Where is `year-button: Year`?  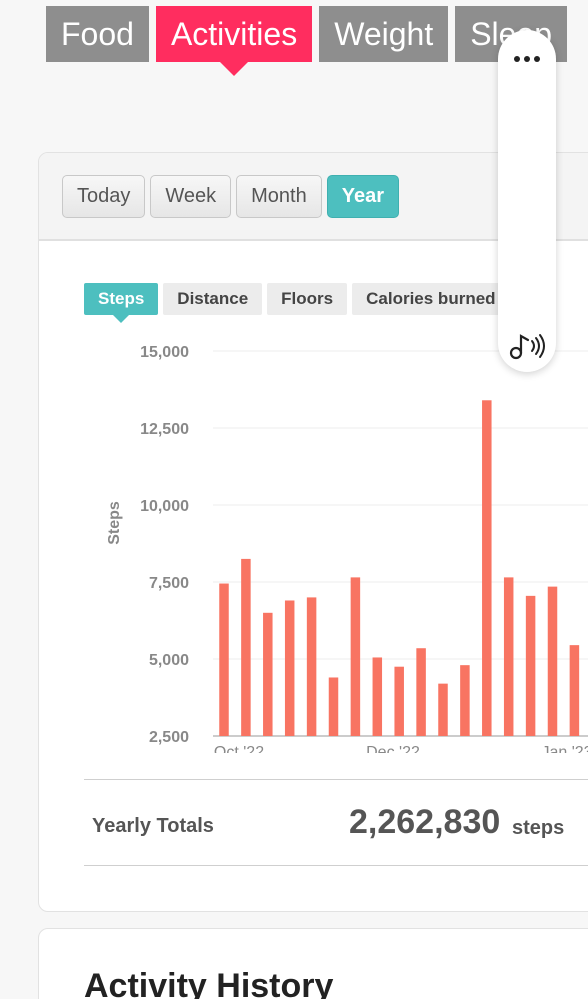 year-button: Year is located at coordinates (362, 196).